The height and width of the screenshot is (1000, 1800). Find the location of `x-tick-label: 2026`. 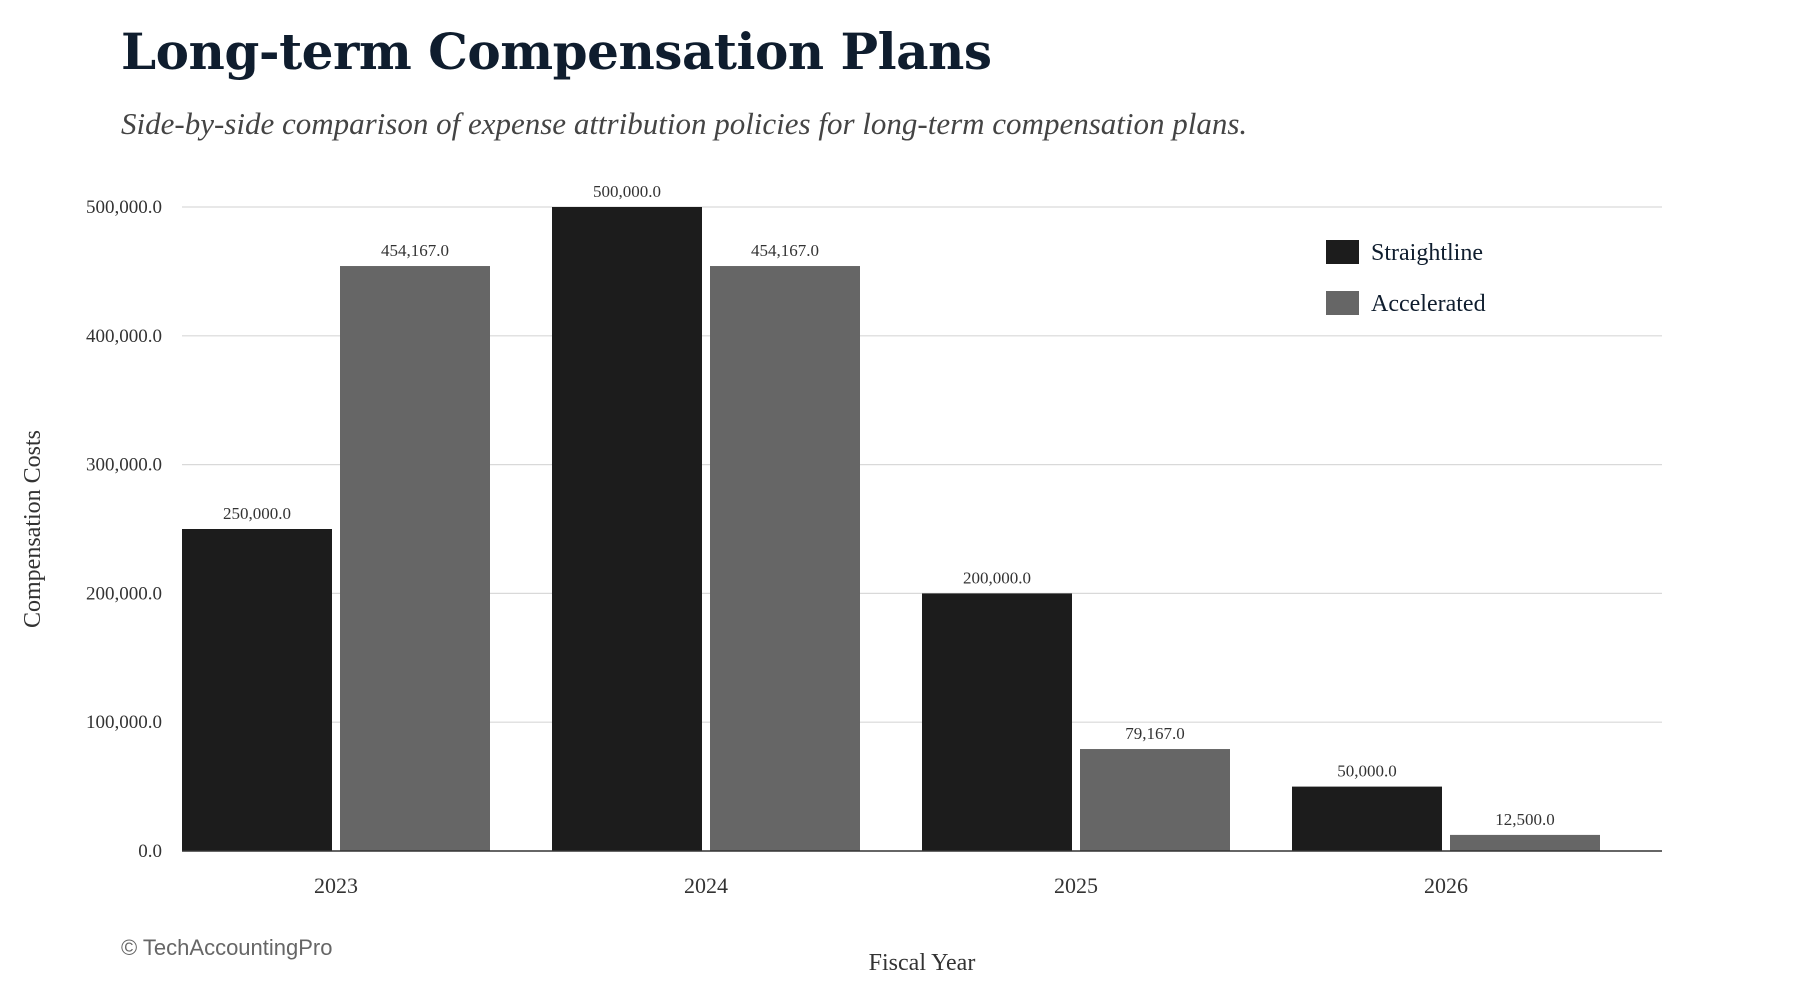

x-tick-label: 2026 is located at coordinates (1446, 885).